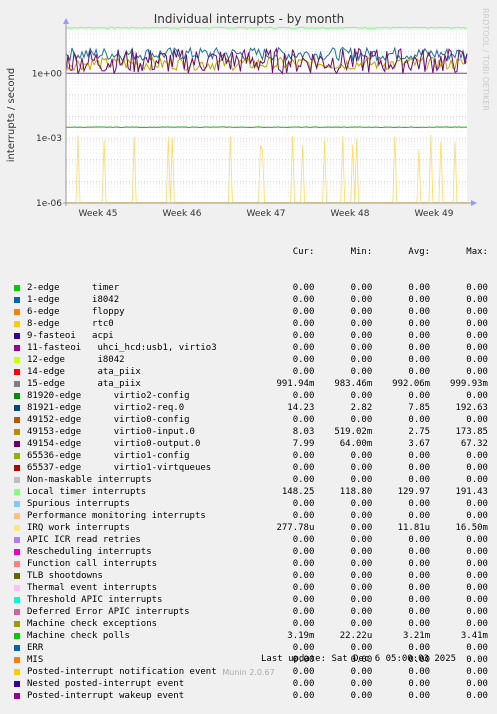 This screenshot has width=497, height=714. Describe the element at coordinates (250, 504) in the screenshot. I see `legend-row: Spurious interrupts 0.00 0.00 0.00 0.00` at that location.